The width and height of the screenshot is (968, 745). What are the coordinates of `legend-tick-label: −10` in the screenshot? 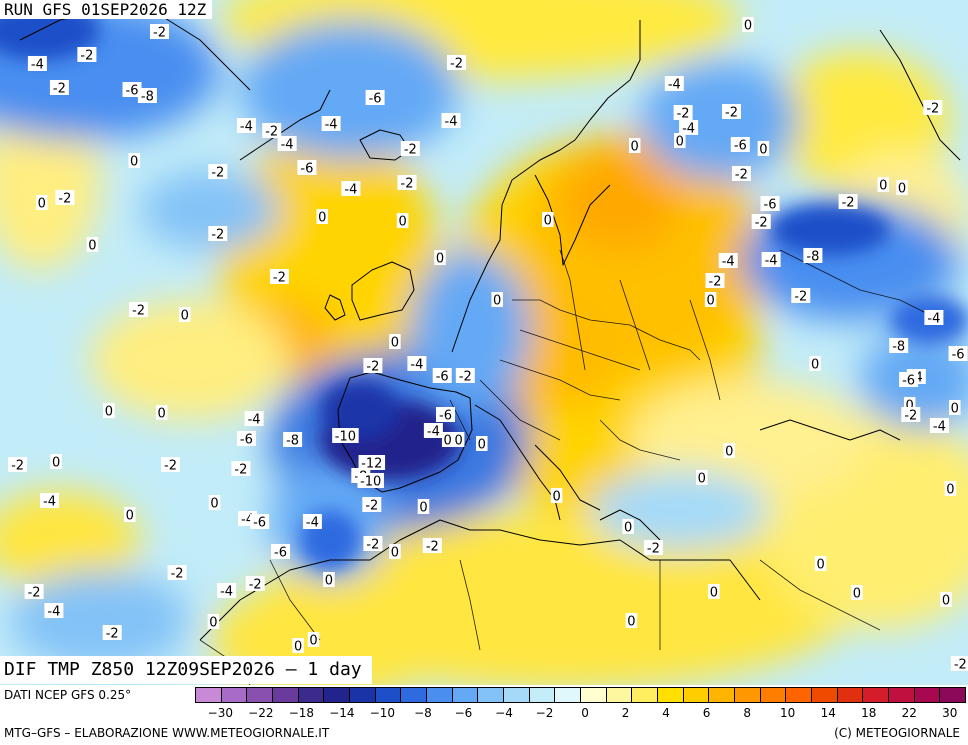 It's located at (382, 713).